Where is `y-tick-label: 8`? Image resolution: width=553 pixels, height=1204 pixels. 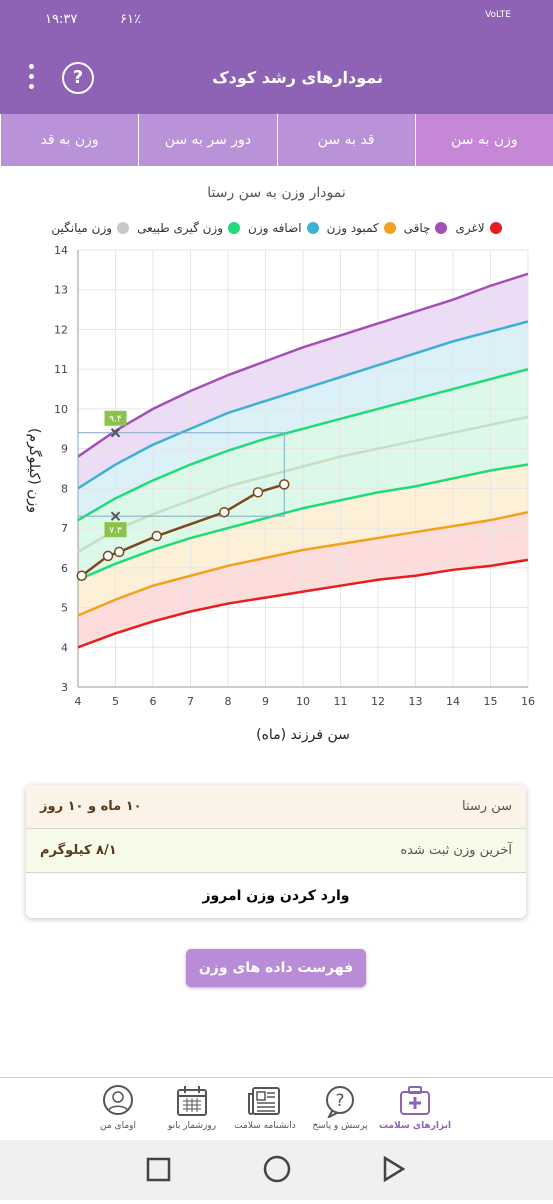
y-tick-label: 8 is located at coordinates (64, 488).